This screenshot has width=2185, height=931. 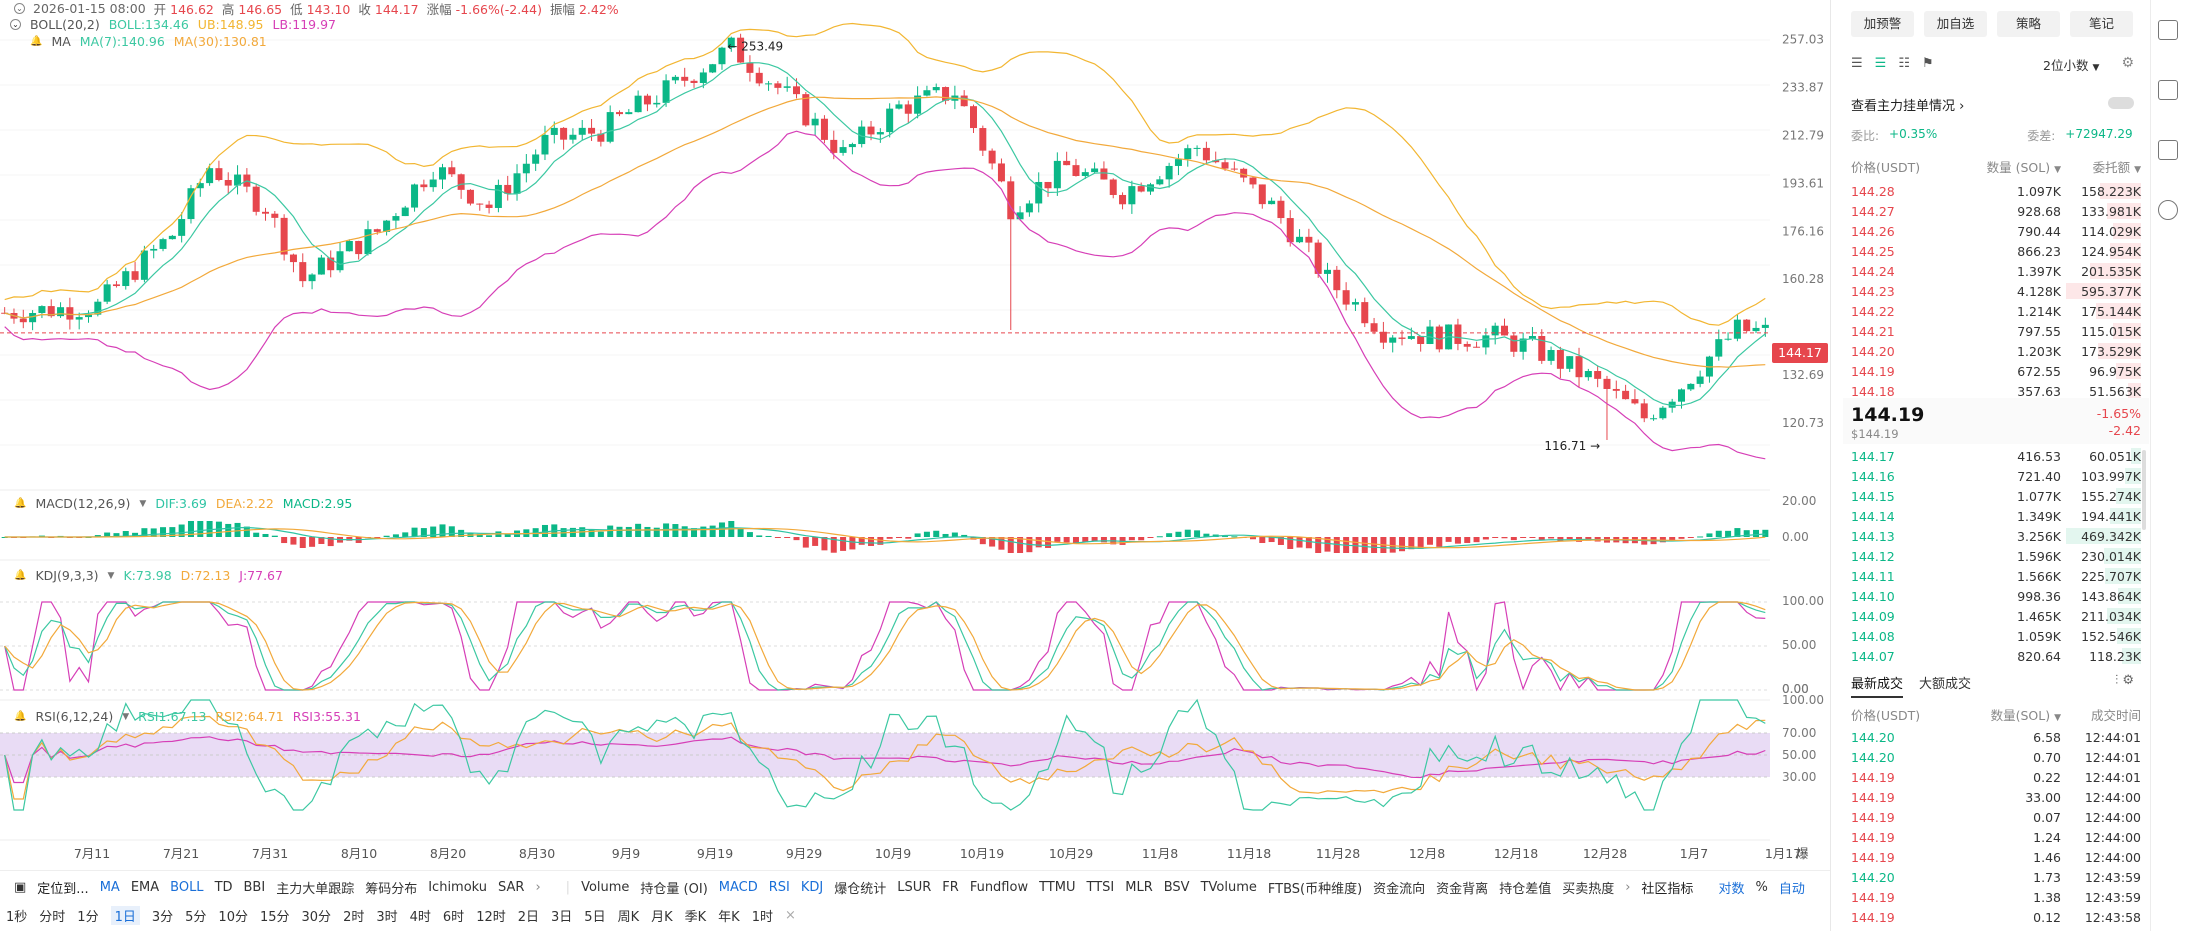 What do you see at coordinates (1877, 685) in the screenshot?
I see `trade-tab-0: 最新成交` at bounding box center [1877, 685].